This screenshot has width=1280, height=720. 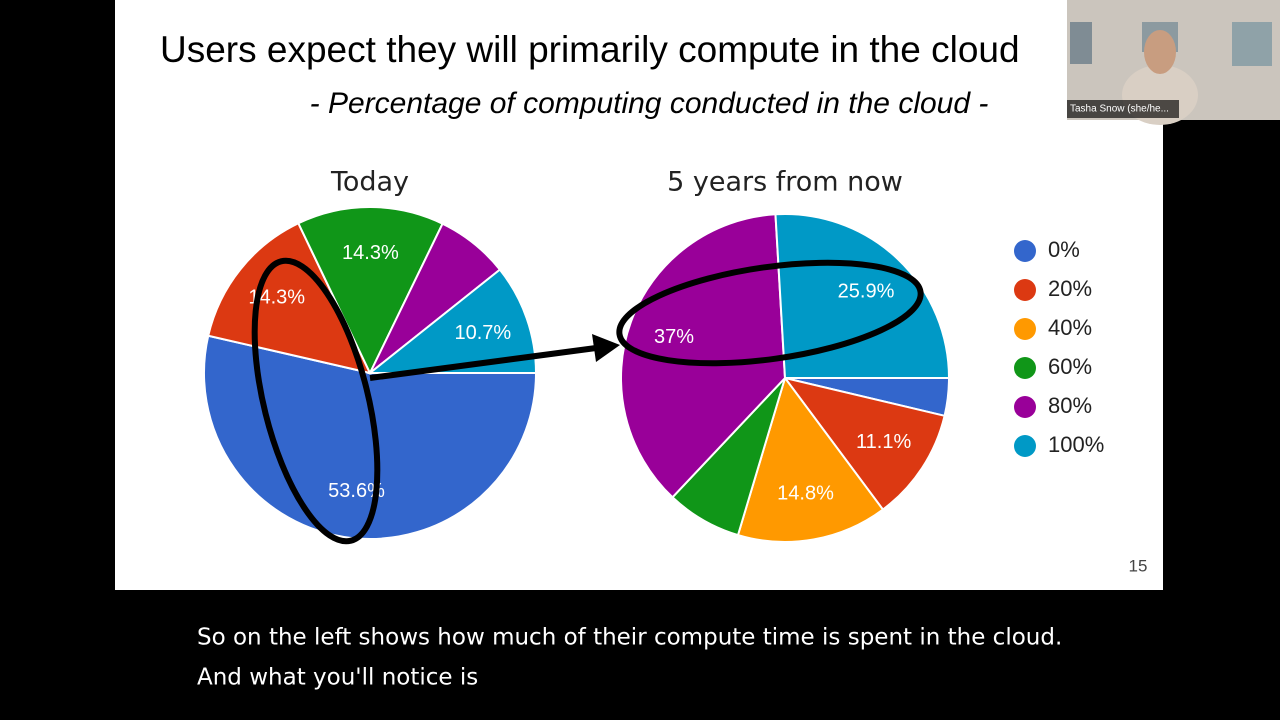 I want to click on legend-label: 60%, so click(x=1070, y=366).